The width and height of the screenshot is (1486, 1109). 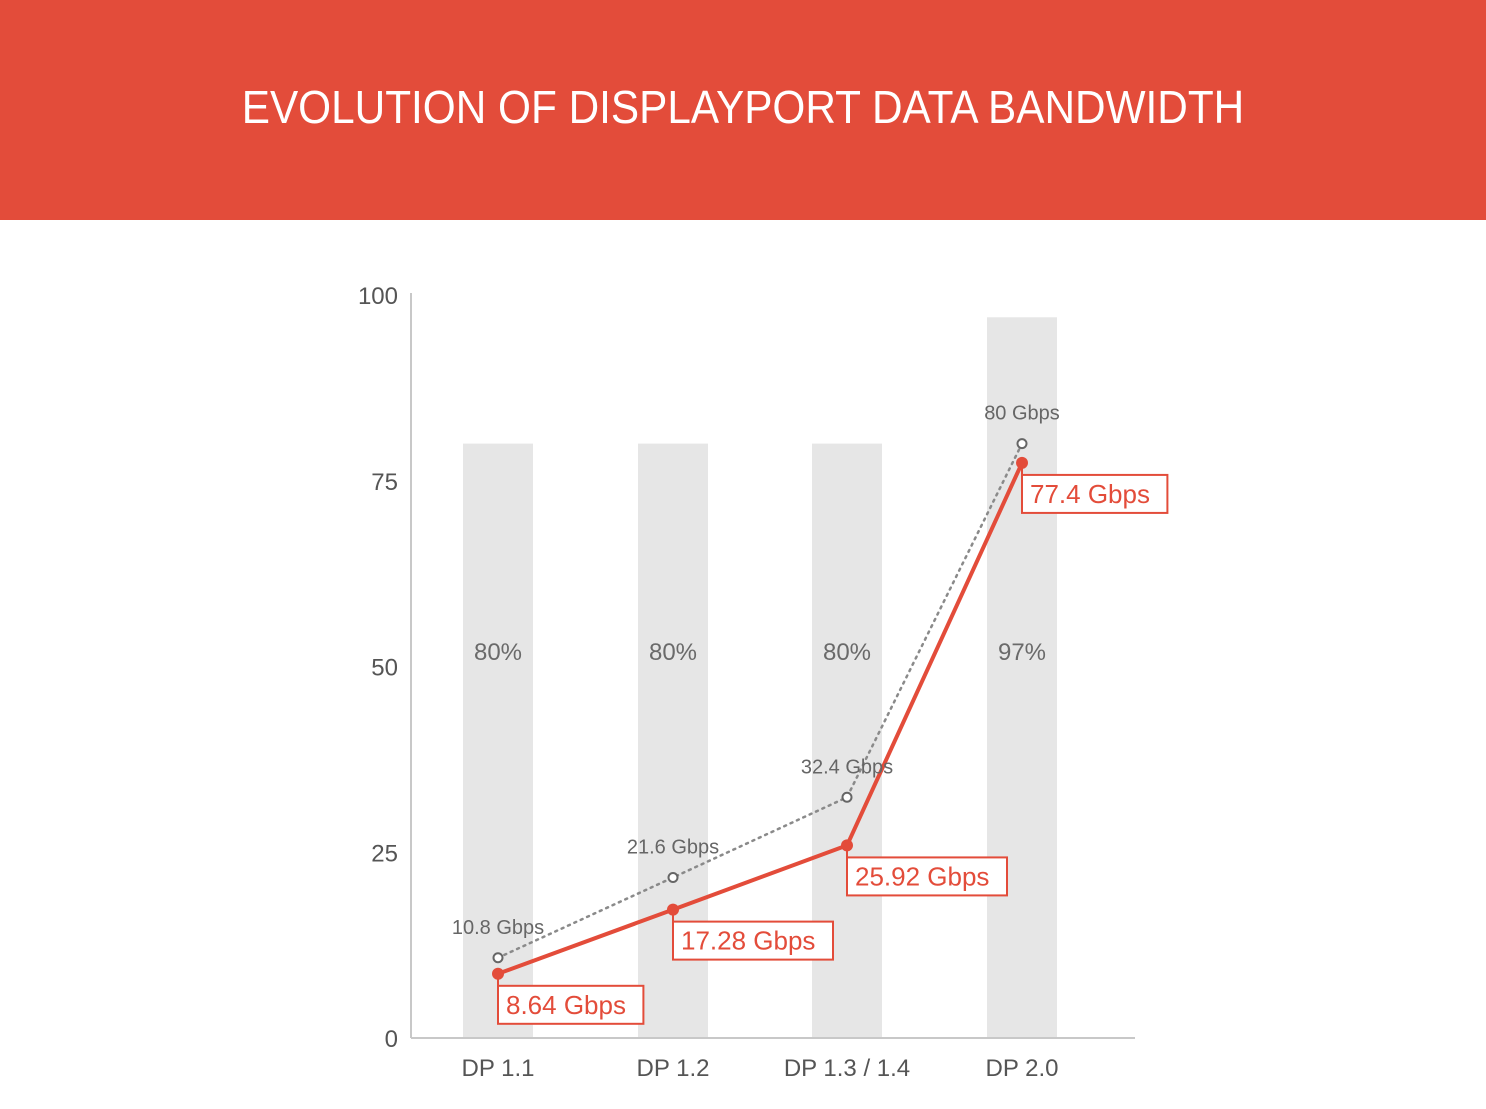 I want to click on effective-bandwidth-label: 77.4 Gbps, so click(x=1090, y=494).